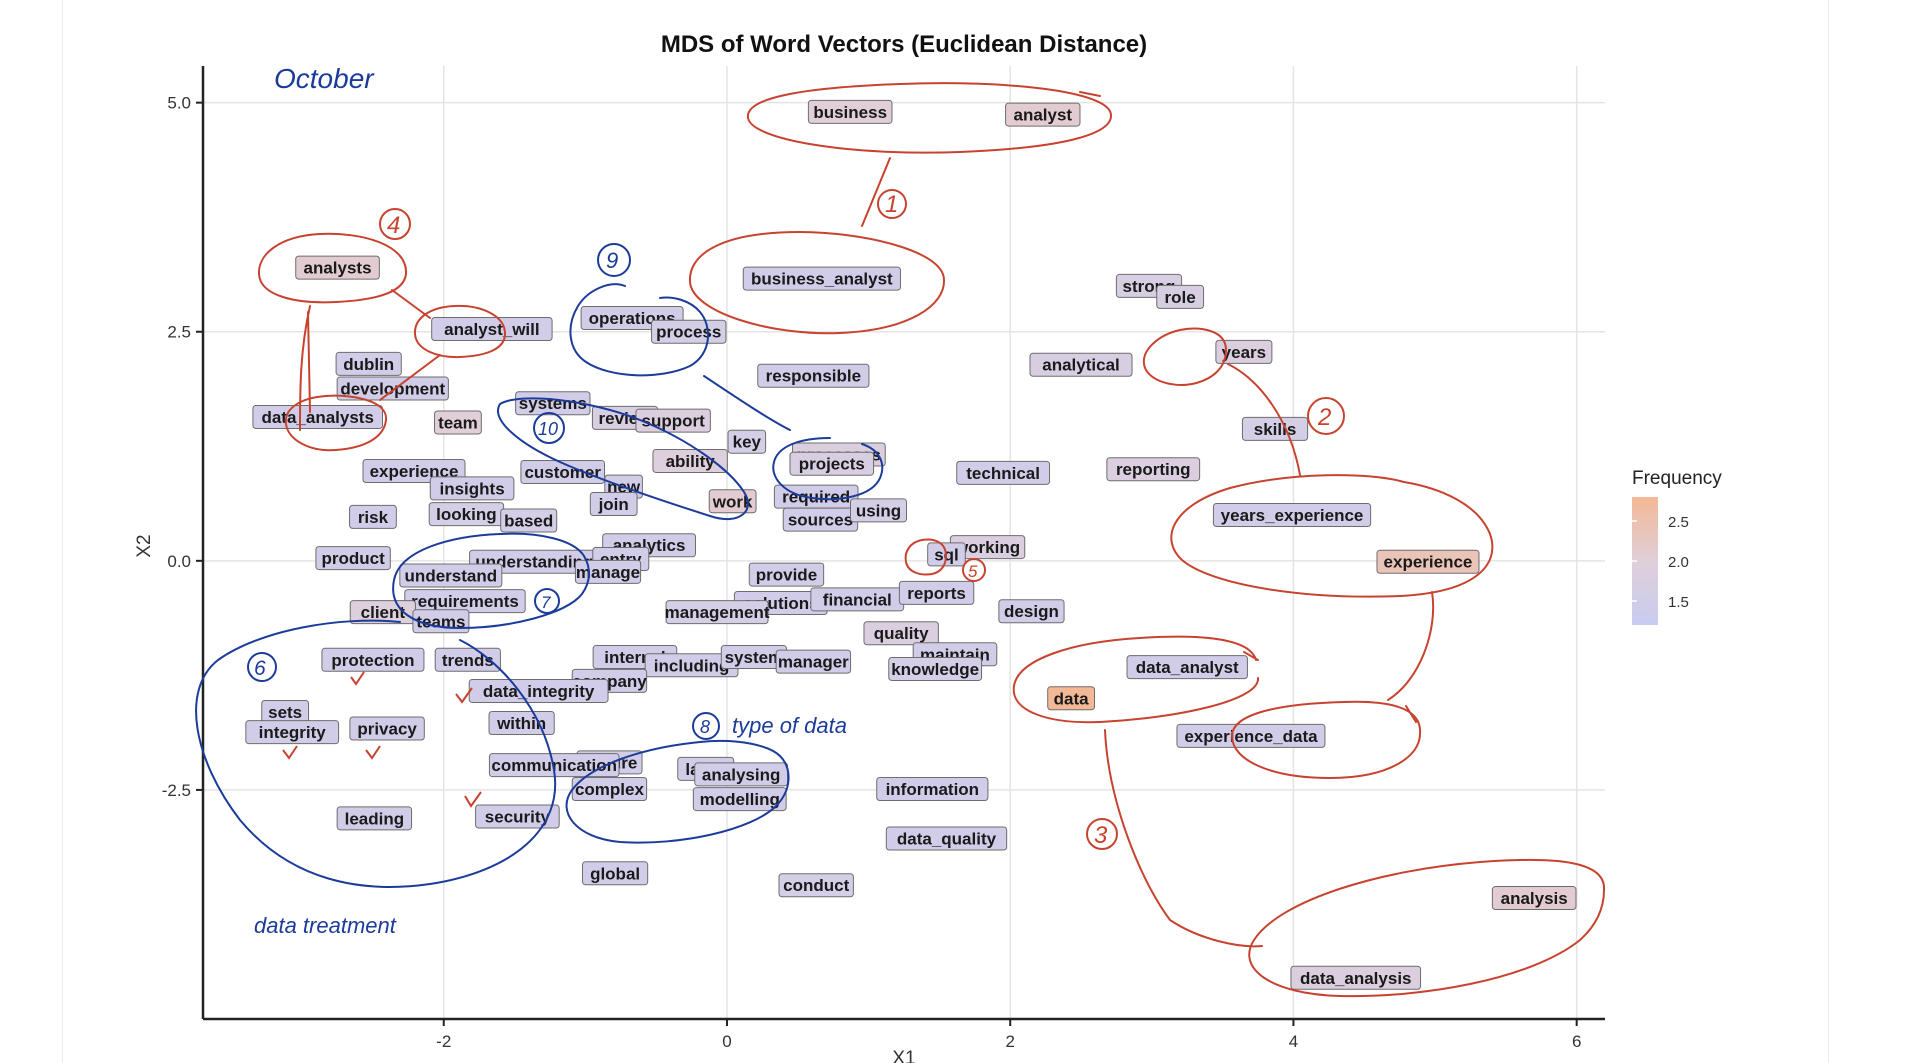 The height and width of the screenshot is (1063, 1919). What do you see at coordinates (1534, 898) in the screenshot?
I see `point-label-analysis: analysis` at bounding box center [1534, 898].